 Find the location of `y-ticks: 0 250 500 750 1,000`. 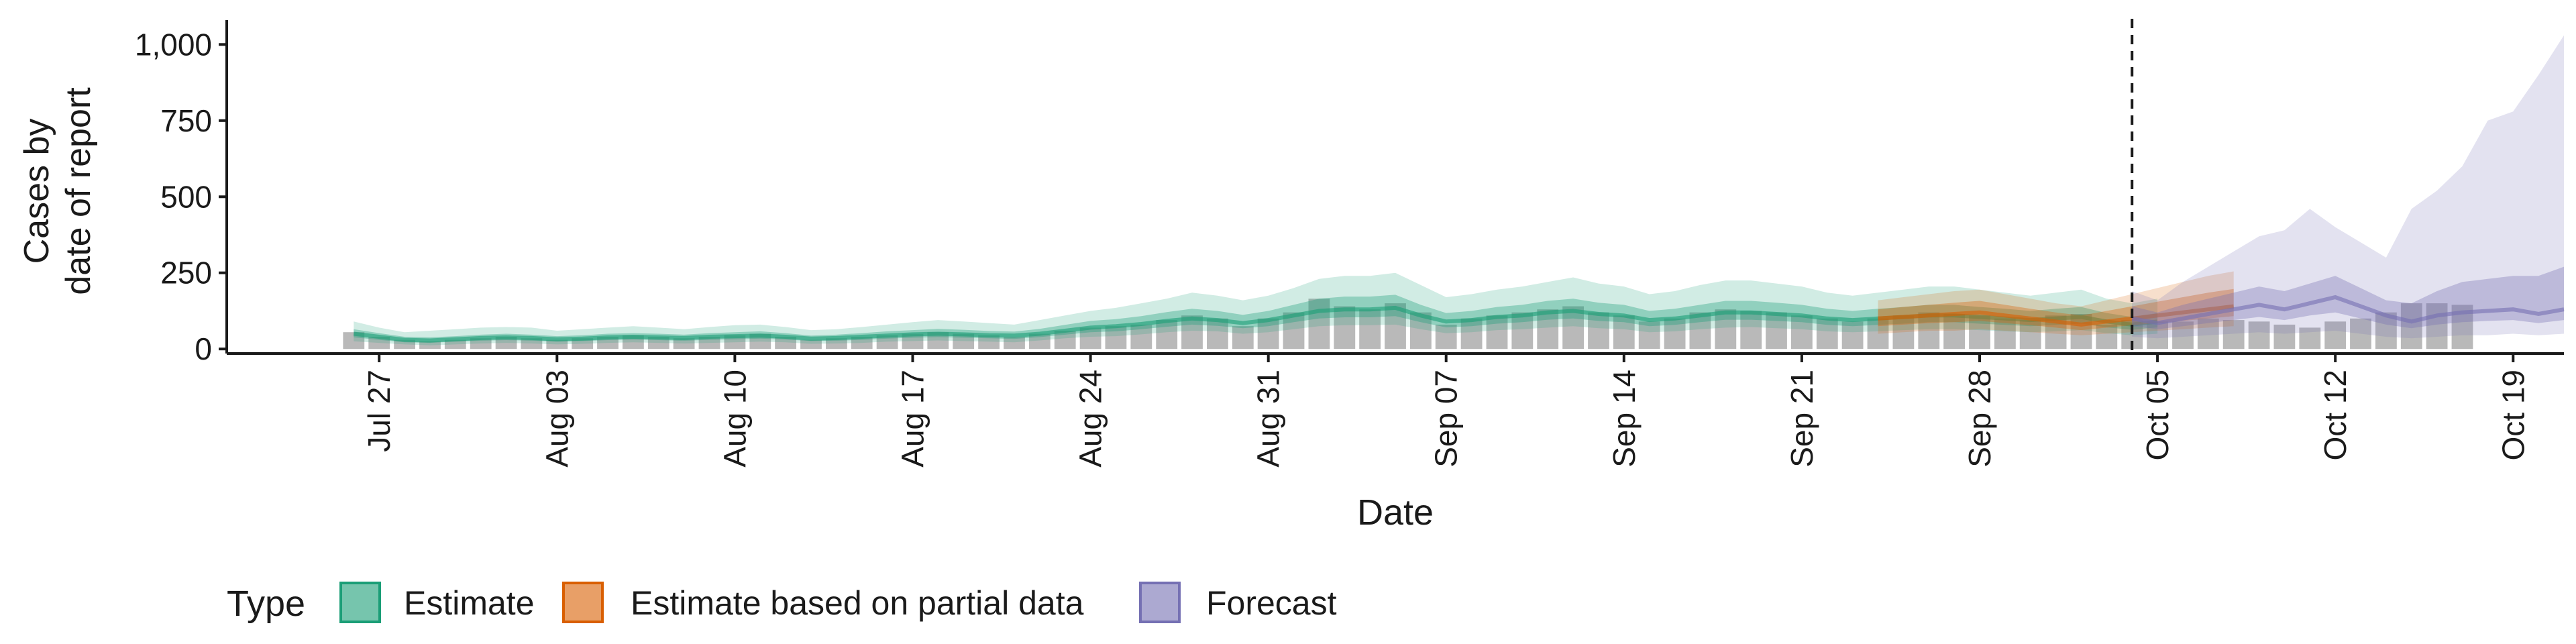

y-ticks: 0 250 500 750 1,000 is located at coordinates (181, 196).